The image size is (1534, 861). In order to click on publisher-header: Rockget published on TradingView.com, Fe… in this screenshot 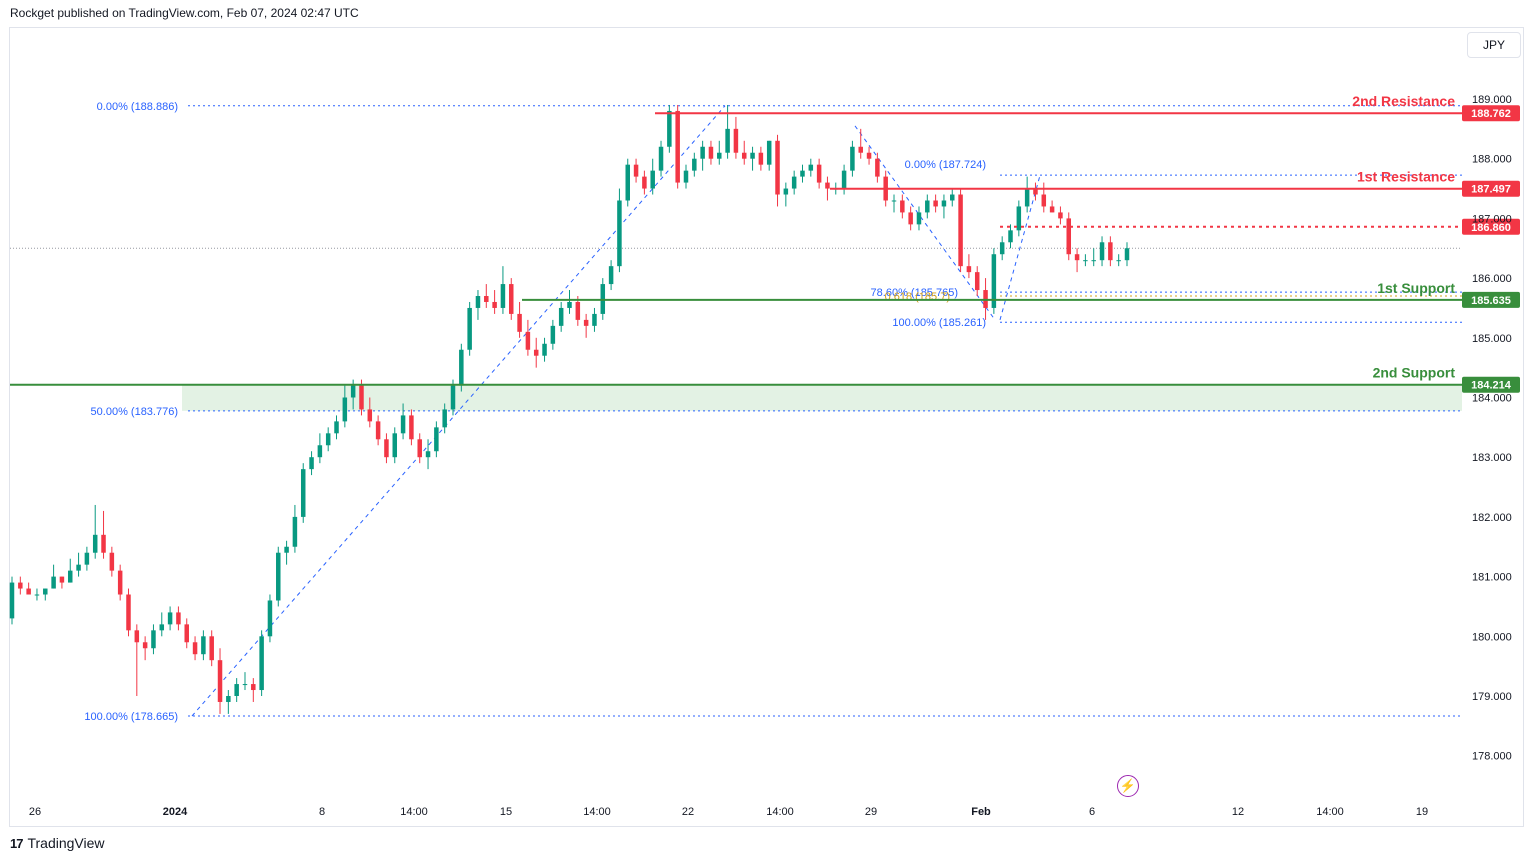, I will do `click(184, 13)`.